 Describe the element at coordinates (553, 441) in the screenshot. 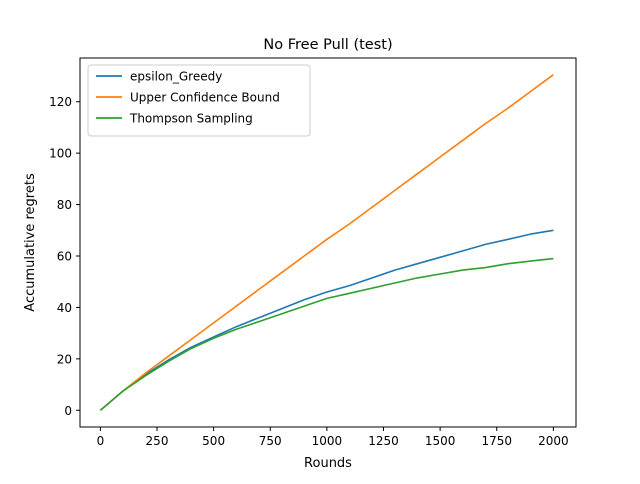

I see `x-tick-label: 2000` at that location.